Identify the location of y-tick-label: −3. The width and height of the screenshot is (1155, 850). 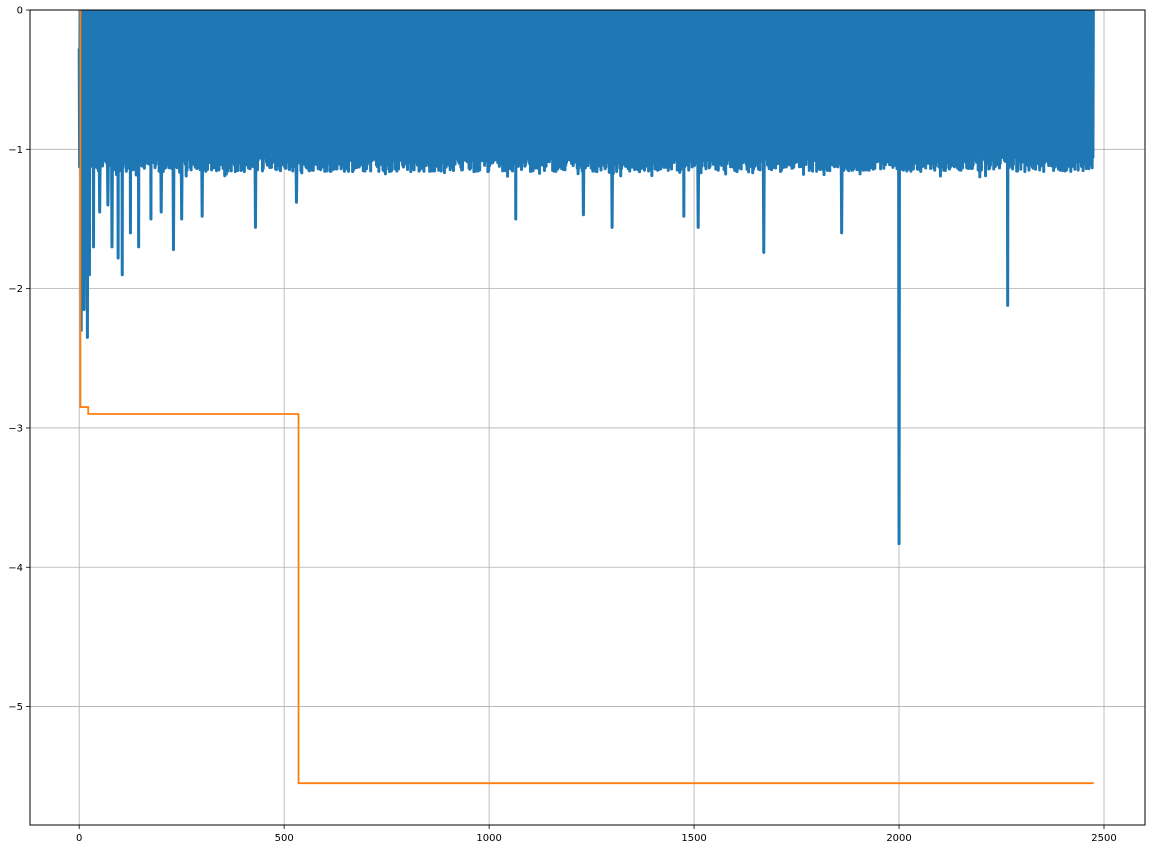
(15, 428).